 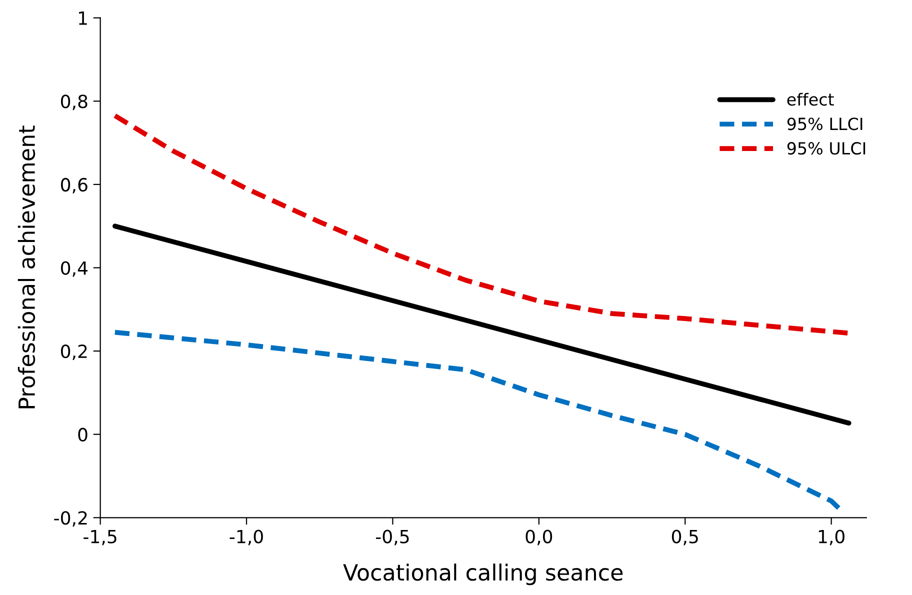 What do you see at coordinates (246, 538) in the screenshot?
I see `x-tick-label: -1,0` at bounding box center [246, 538].